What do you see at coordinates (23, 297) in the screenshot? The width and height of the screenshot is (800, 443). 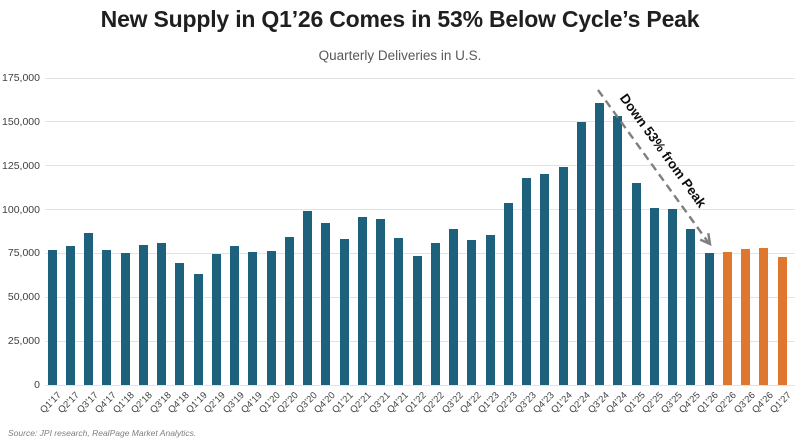 I see `y-tick-label-50000: 50,000` at bounding box center [23, 297].